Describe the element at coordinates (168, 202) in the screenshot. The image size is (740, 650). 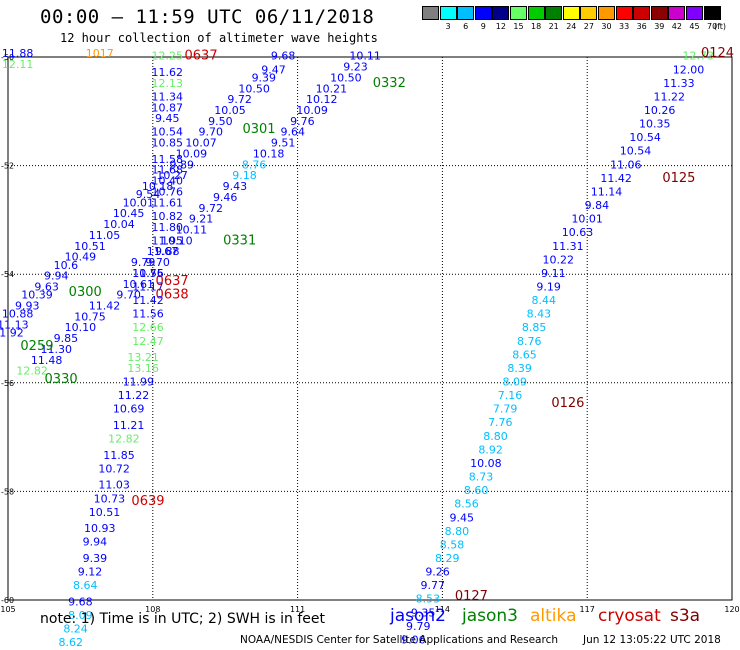
I see `wave-height-label: 11.61` at that location.